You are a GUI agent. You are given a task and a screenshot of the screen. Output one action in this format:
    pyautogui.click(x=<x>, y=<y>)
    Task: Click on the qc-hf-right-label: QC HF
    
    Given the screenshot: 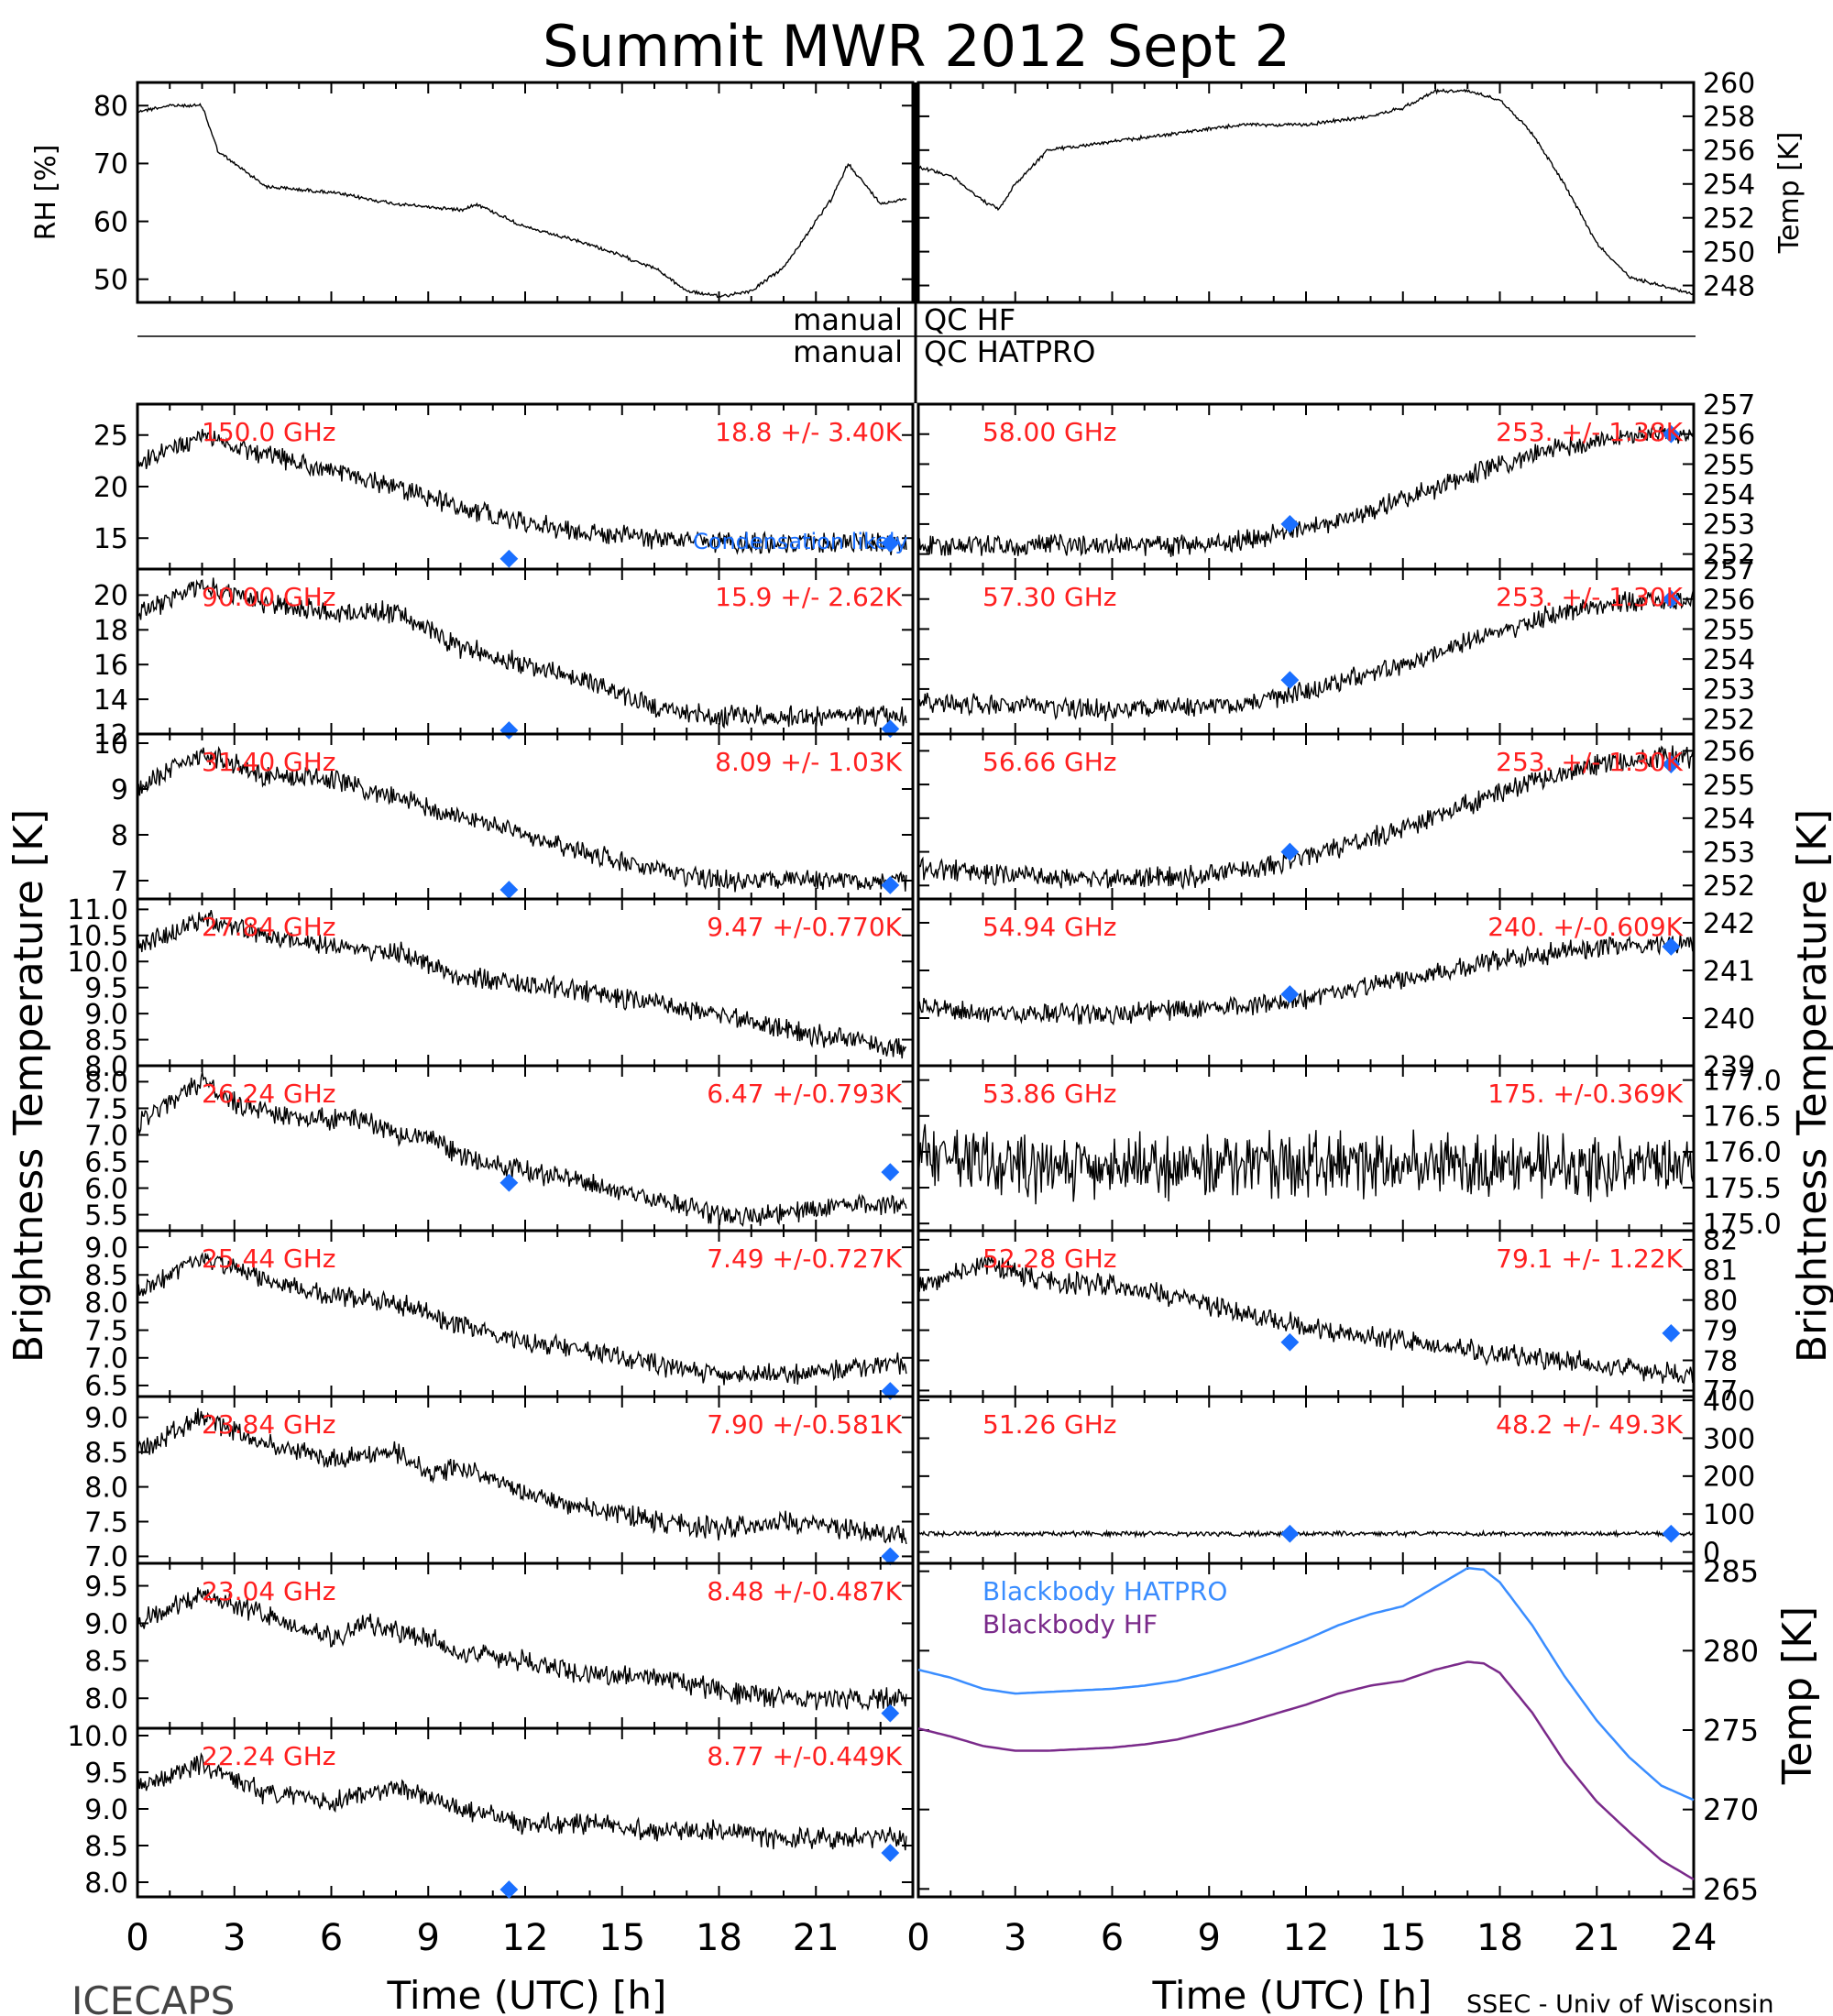 What is the action you would take?
    pyautogui.click(x=969, y=319)
    